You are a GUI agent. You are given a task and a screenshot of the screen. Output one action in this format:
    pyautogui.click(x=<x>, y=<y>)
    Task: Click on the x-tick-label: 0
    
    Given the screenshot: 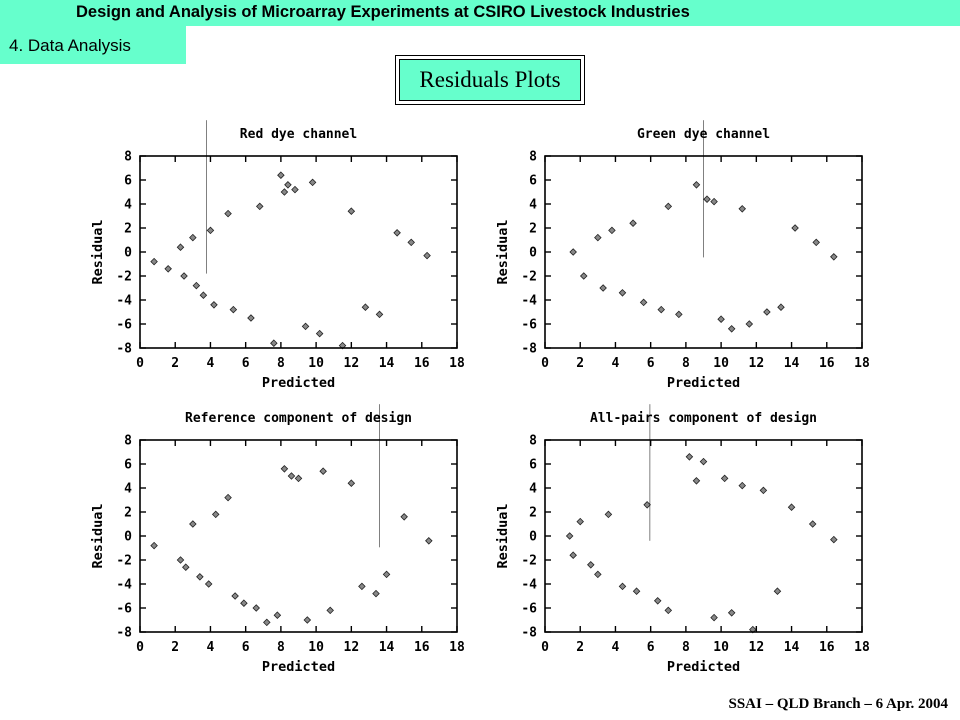 What is the action you would take?
    pyautogui.click(x=140, y=647)
    